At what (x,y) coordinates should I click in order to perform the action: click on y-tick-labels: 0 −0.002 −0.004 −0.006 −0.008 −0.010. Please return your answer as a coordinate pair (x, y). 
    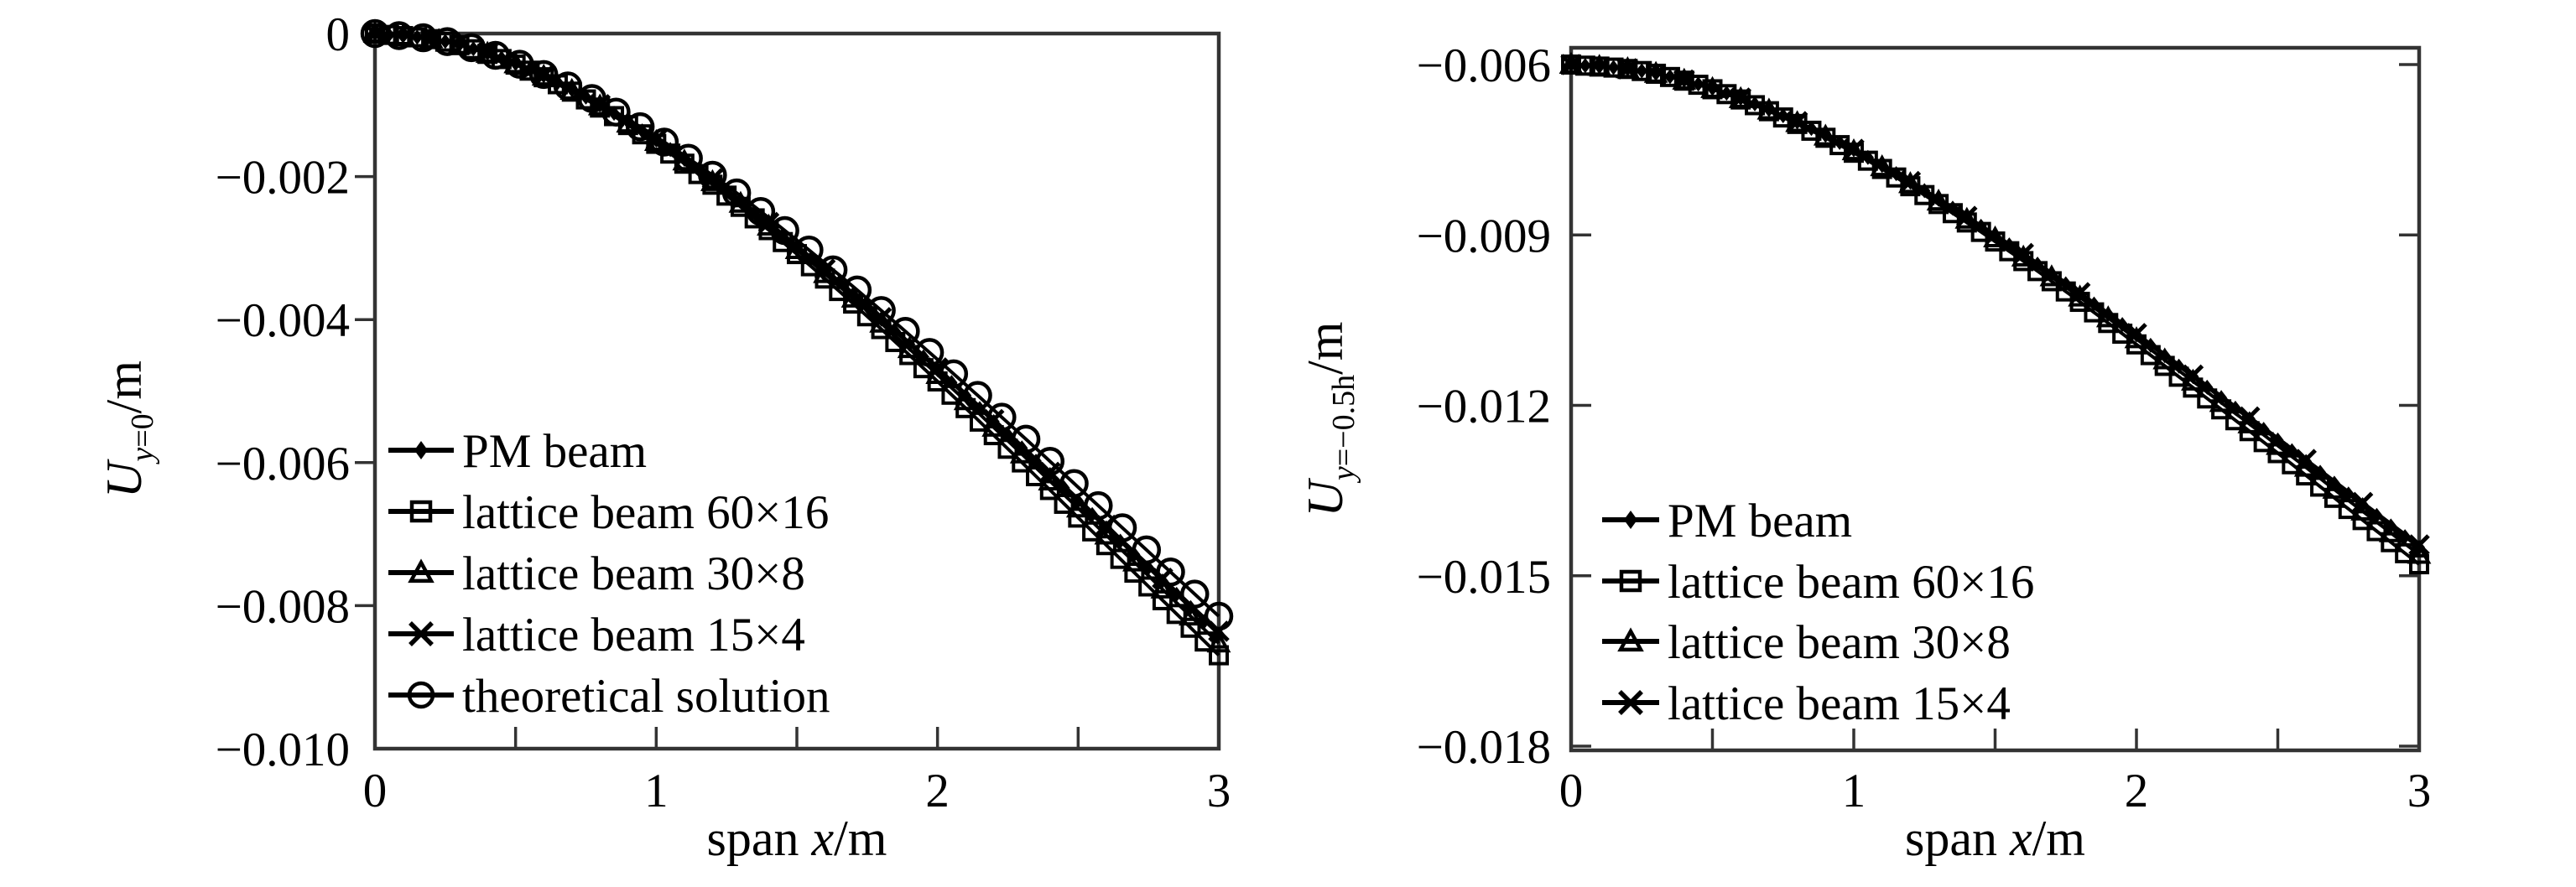
    Looking at the image, I should click on (283, 392).